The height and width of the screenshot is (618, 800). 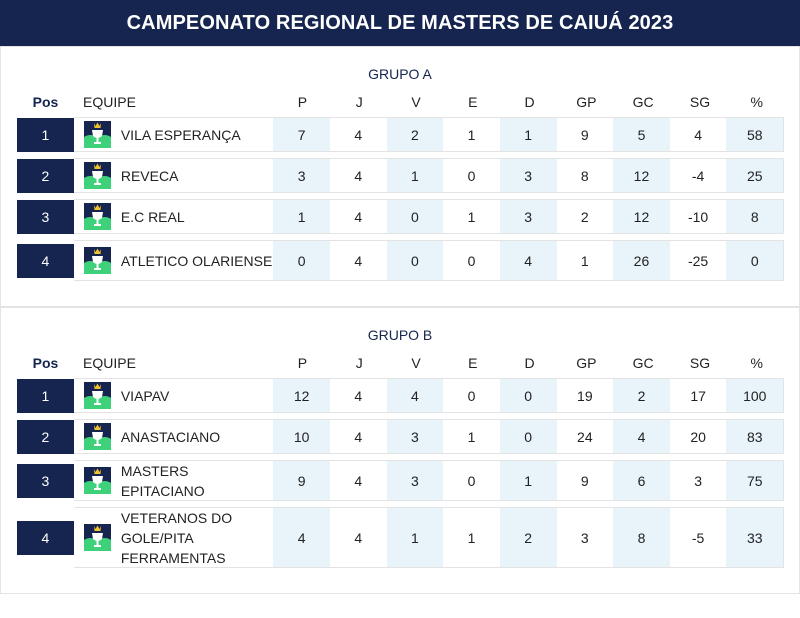 What do you see at coordinates (755, 216) in the screenshot?
I see `stat-pct: 8` at bounding box center [755, 216].